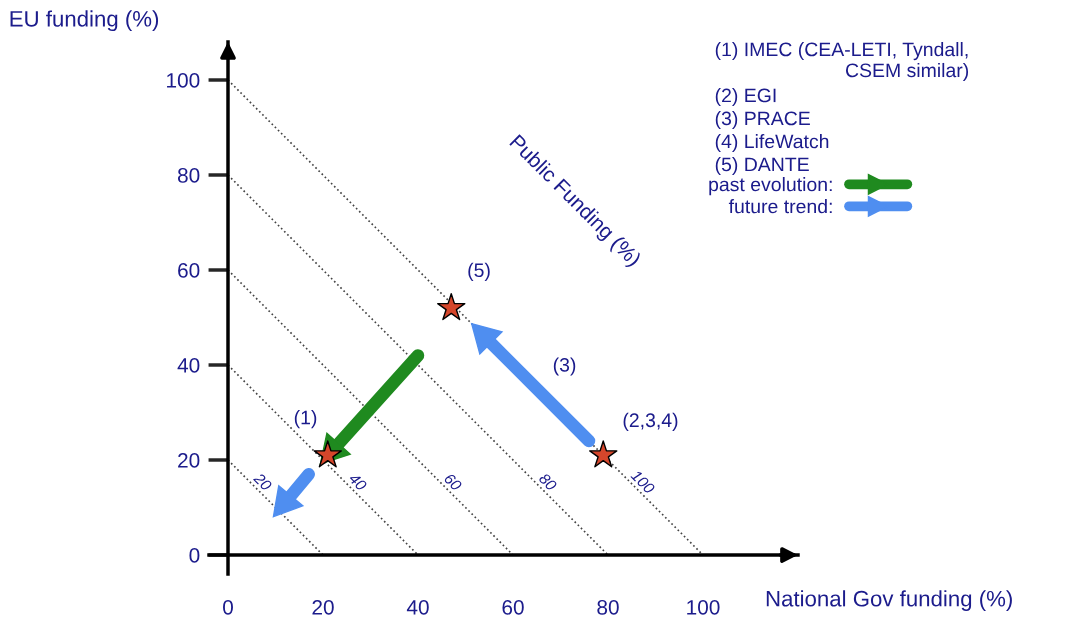 The height and width of the screenshot is (618, 1086). I want to click on text: 40, so click(358, 482).